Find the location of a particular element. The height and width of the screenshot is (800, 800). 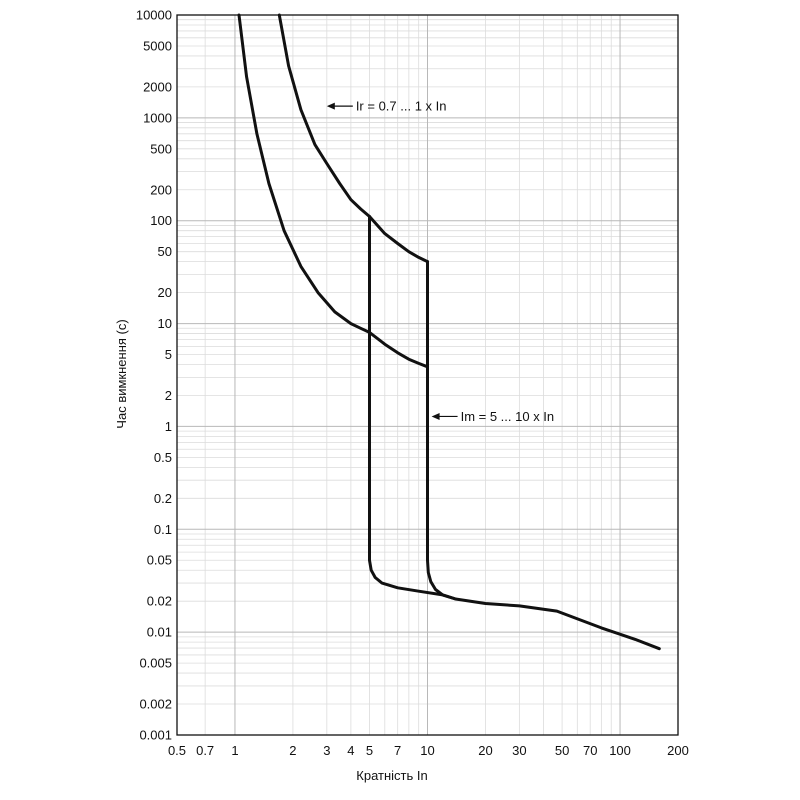

y-tick-label: 0.5 is located at coordinates (163, 457).